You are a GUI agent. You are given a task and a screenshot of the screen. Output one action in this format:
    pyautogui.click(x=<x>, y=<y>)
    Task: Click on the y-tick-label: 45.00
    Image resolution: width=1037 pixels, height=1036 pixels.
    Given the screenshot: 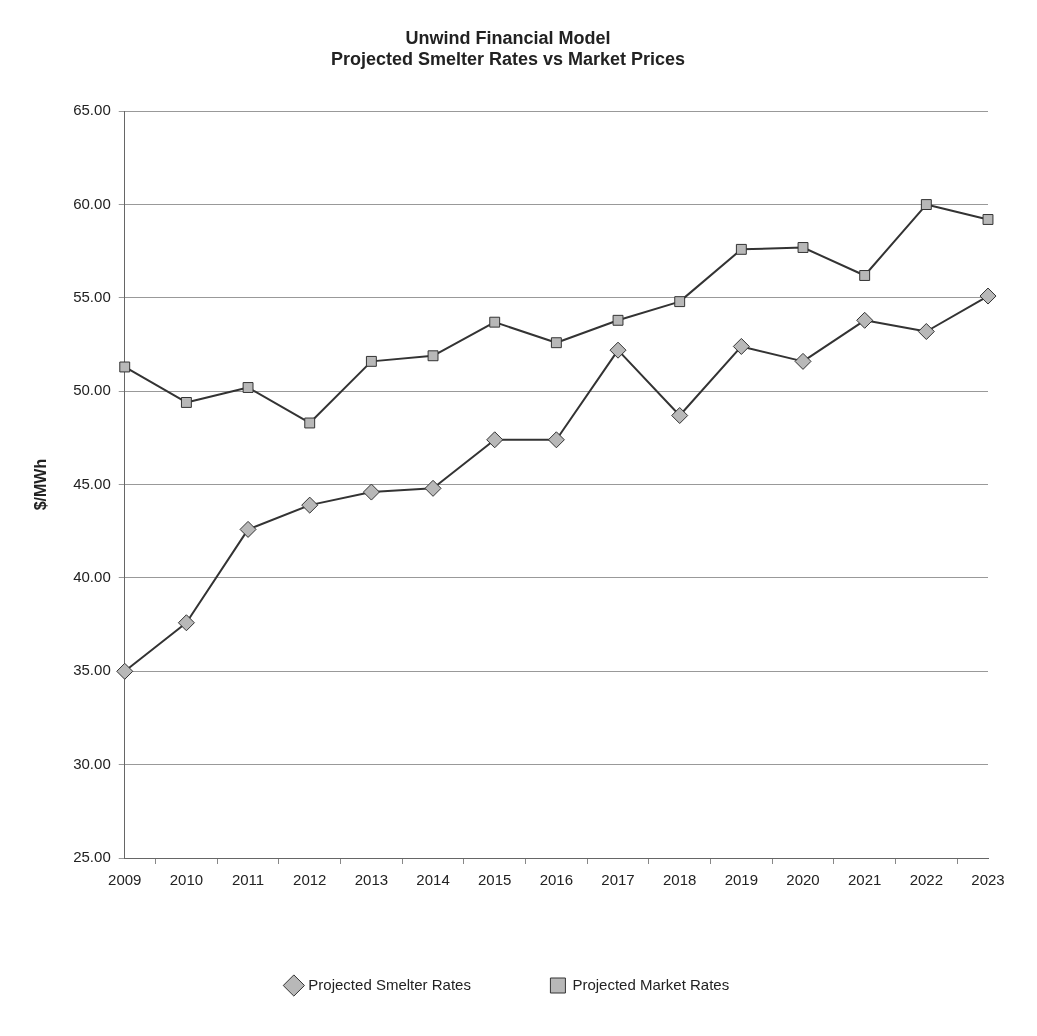 What is the action you would take?
    pyautogui.click(x=92, y=483)
    